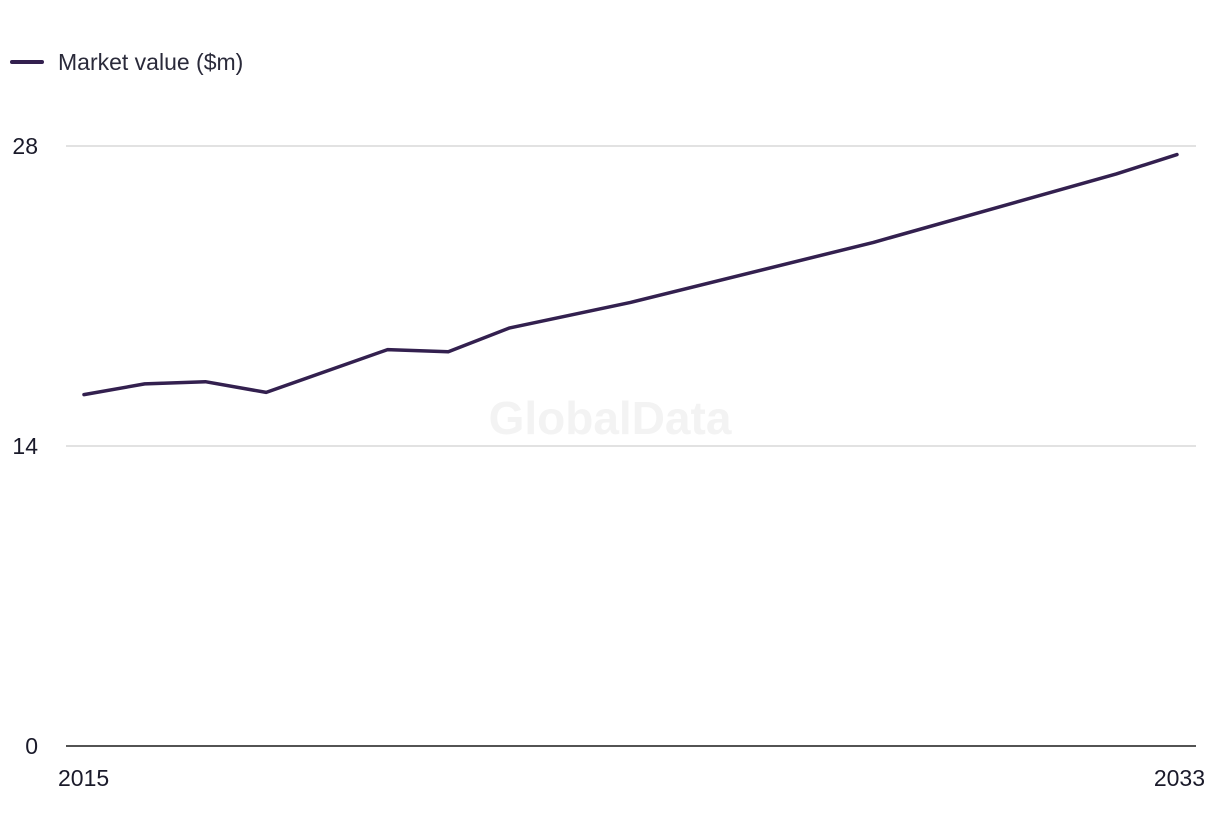 The width and height of the screenshot is (1220, 836). What do you see at coordinates (83, 778) in the screenshot?
I see `x-tick-label-2015: 2015` at bounding box center [83, 778].